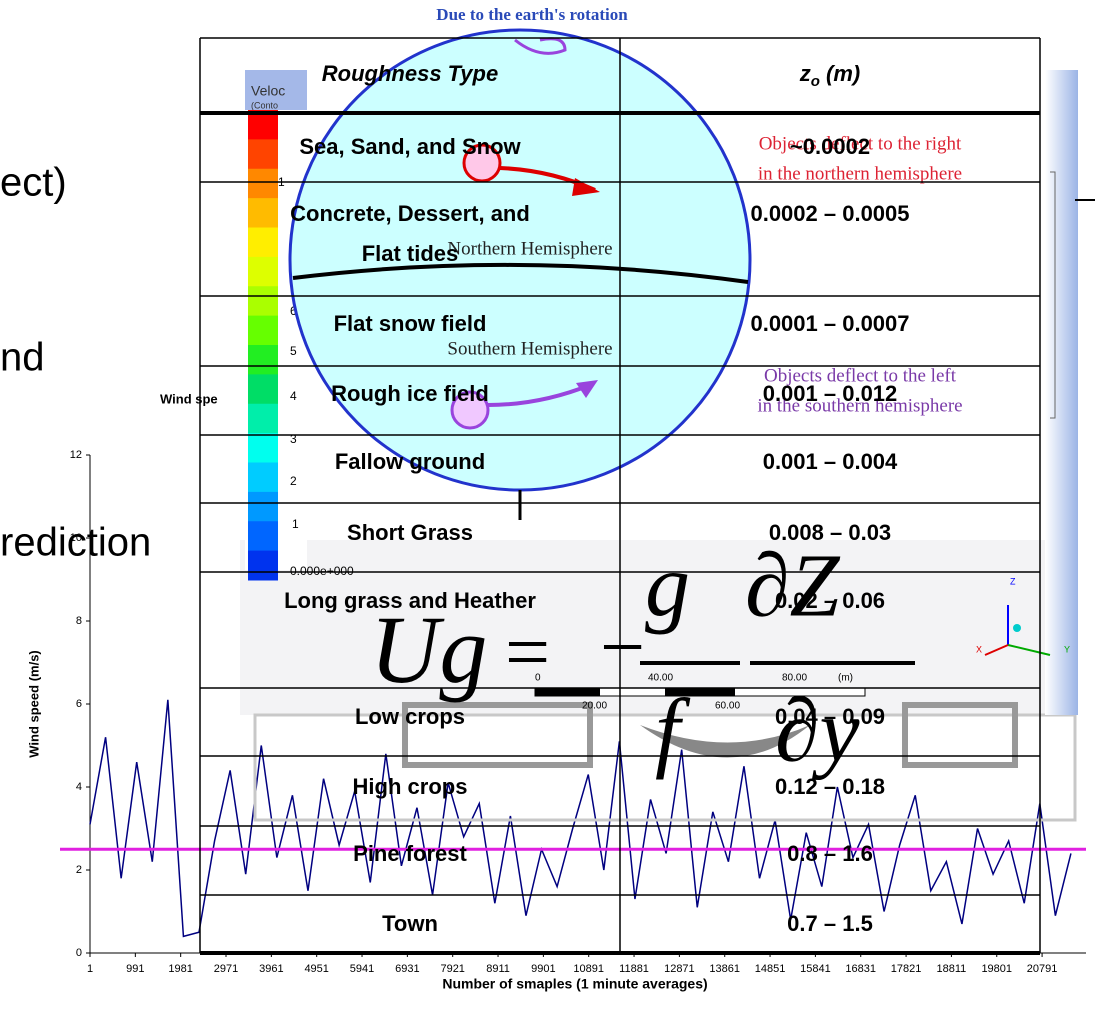 The width and height of the screenshot is (1095, 1018). Describe the element at coordinates (830, 461) in the screenshot. I see `table-cell: 0.001 – 0.004` at that location.